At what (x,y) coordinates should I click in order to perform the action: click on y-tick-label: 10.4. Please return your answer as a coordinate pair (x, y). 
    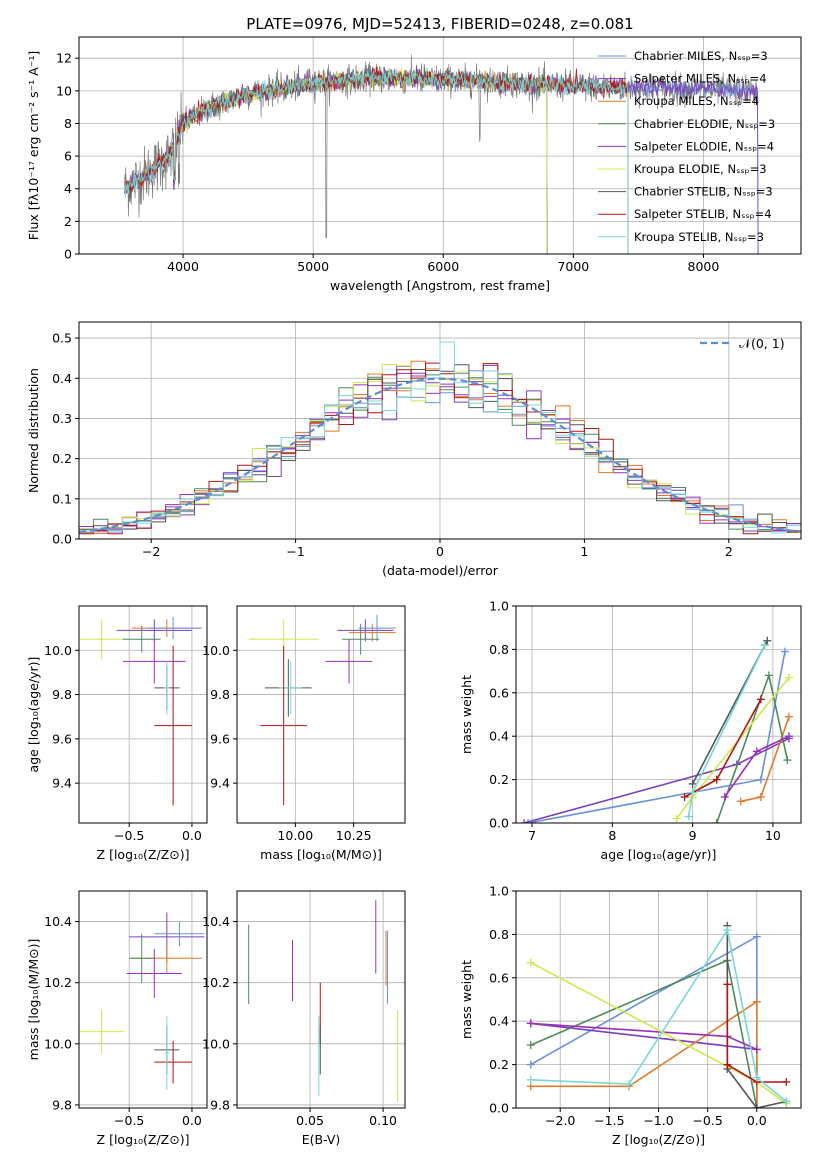
    Looking at the image, I should click on (58, 921).